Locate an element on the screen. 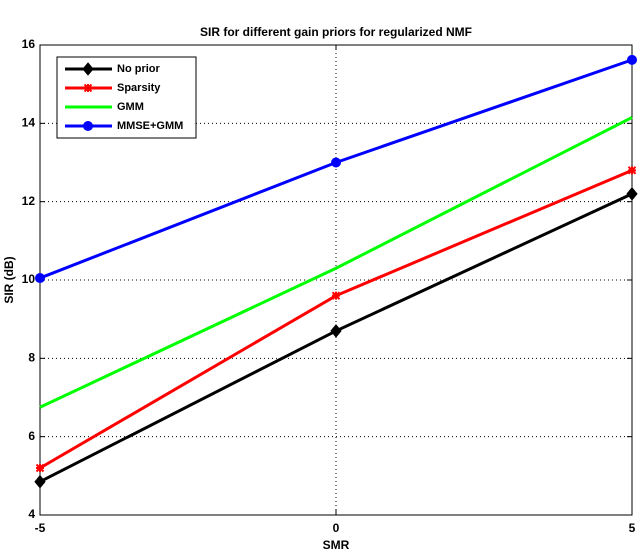  y-tick-label: 10 is located at coordinates (29, 279).